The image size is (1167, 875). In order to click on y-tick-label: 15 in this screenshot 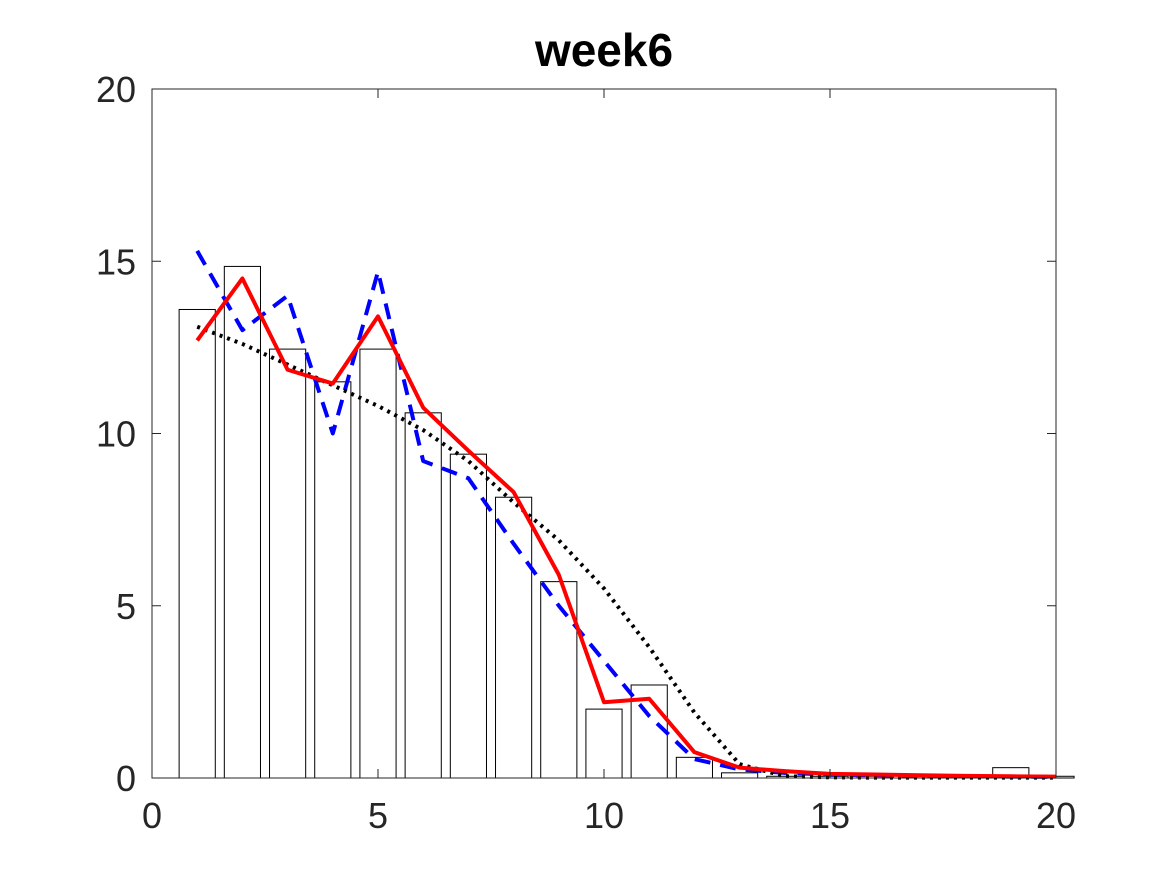, I will do `click(116, 261)`.